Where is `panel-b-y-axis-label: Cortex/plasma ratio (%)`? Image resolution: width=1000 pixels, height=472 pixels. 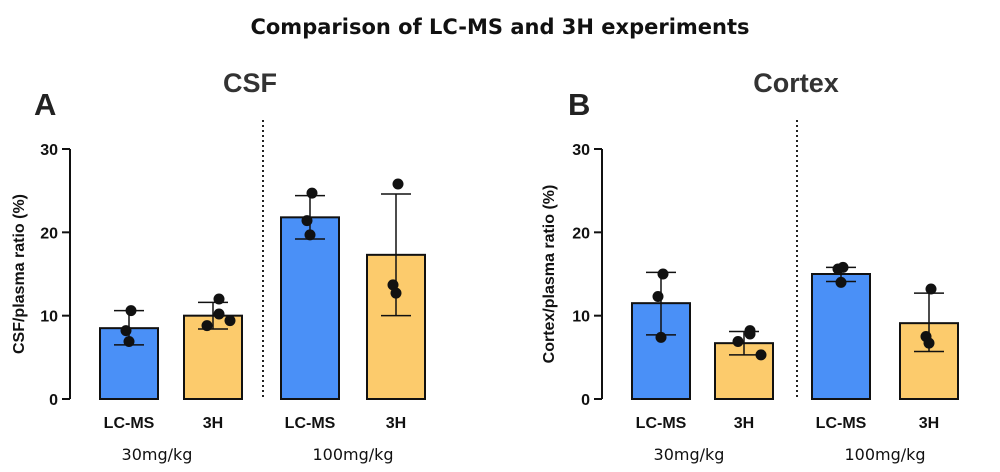 panel-b-y-axis-label: Cortex/plasma ratio (%) is located at coordinates (549, 274).